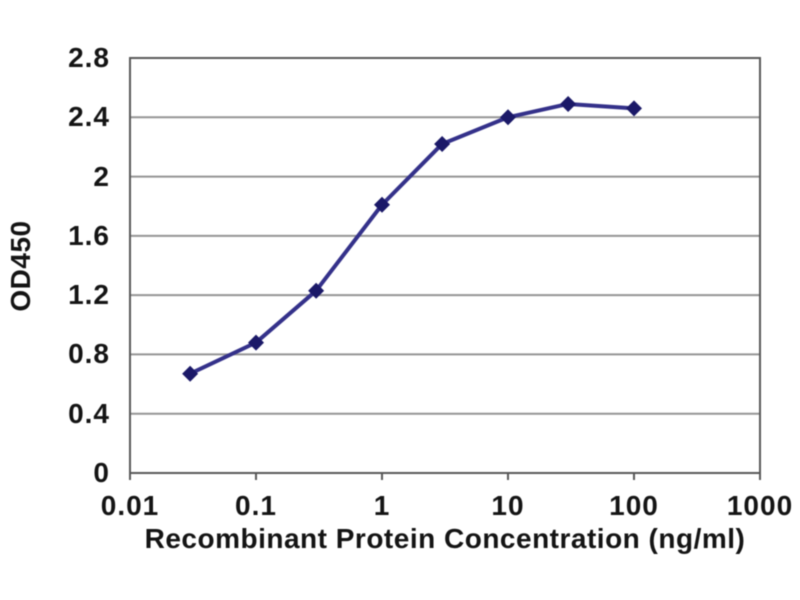  Describe the element at coordinates (130, 505) in the screenshot. I see `x-tick-label: 0.01` at that location.